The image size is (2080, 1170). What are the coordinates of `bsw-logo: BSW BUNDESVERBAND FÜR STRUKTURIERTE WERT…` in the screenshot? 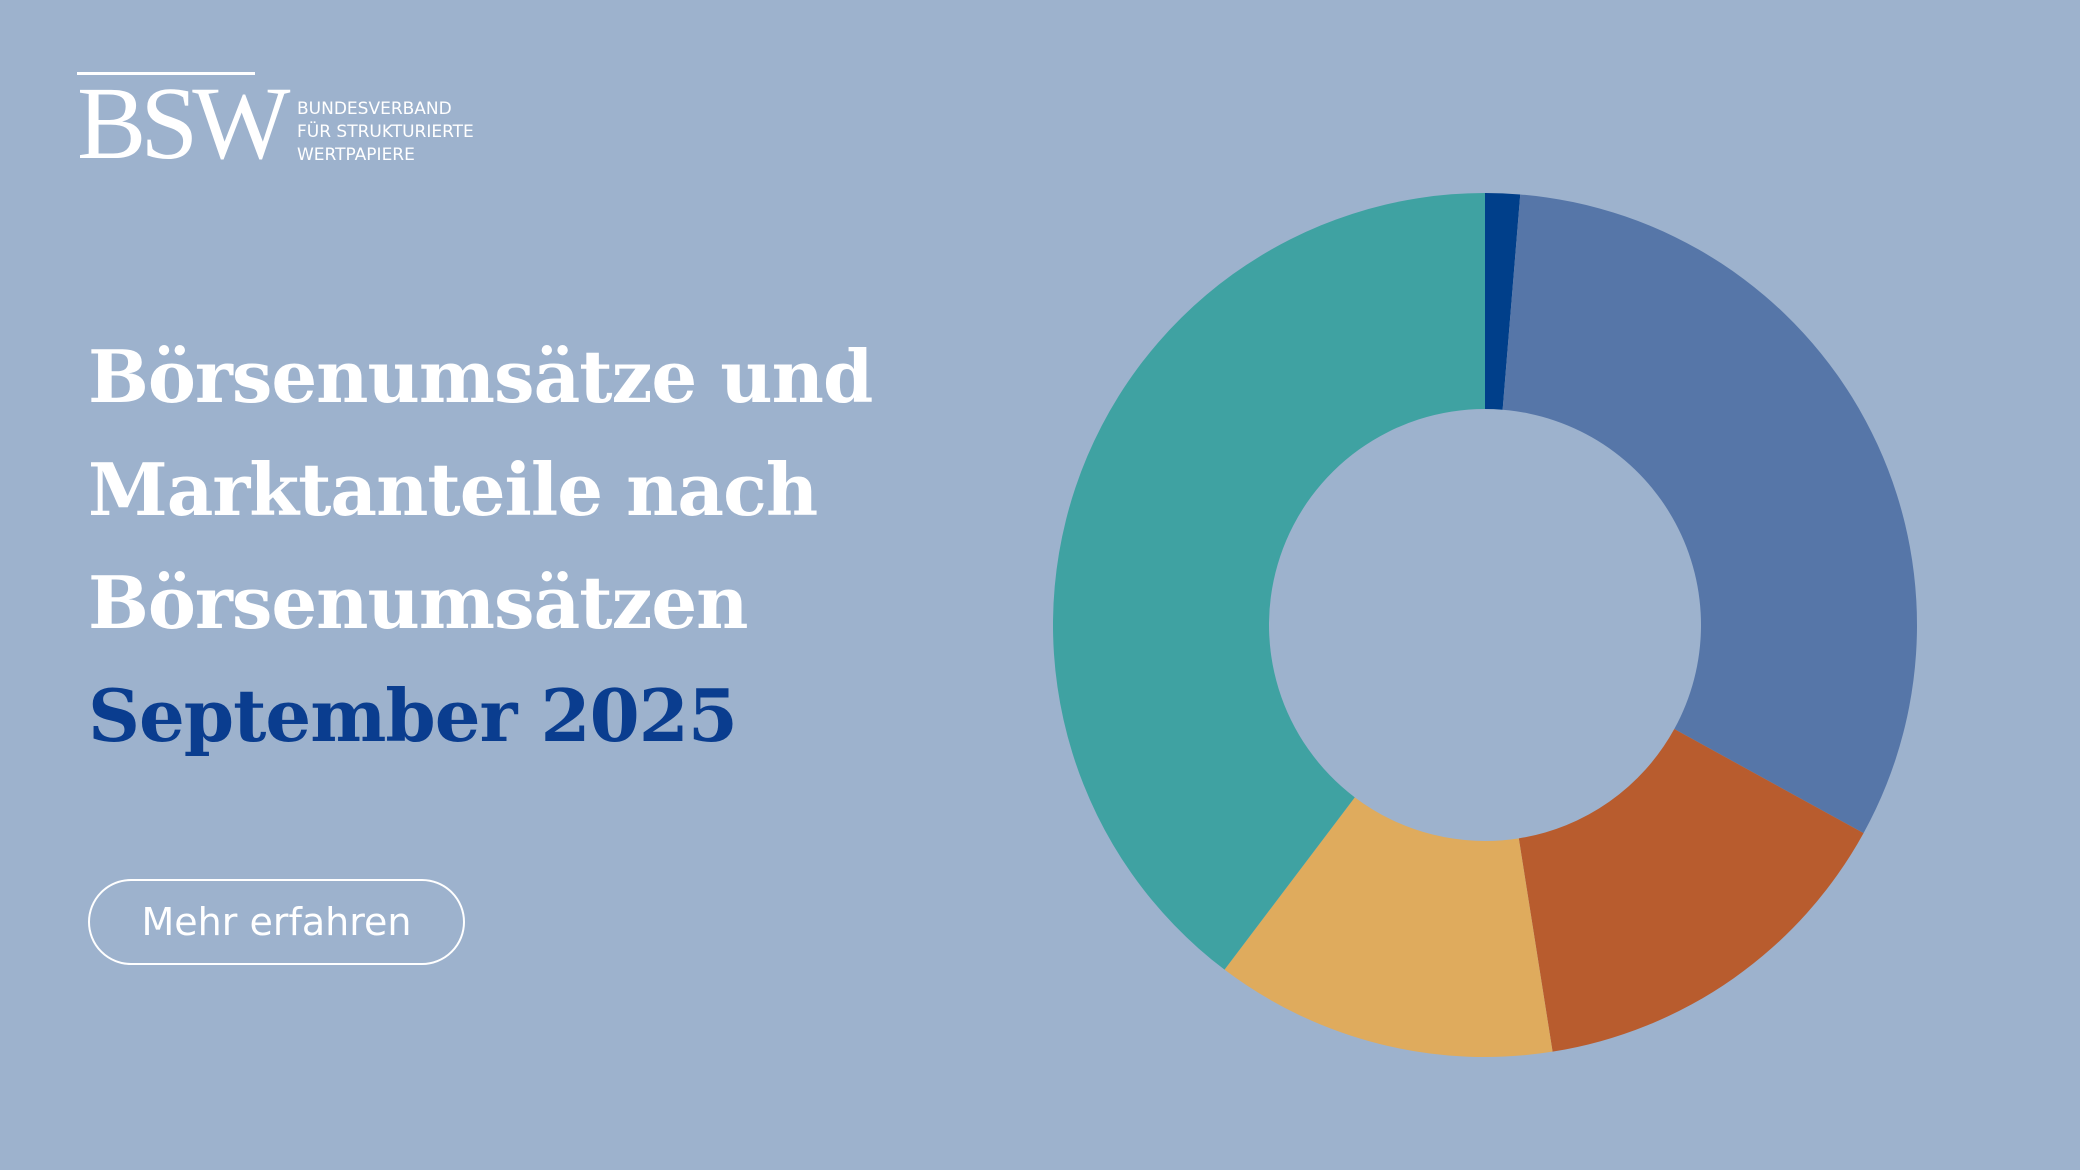 It's located at (287, 123).